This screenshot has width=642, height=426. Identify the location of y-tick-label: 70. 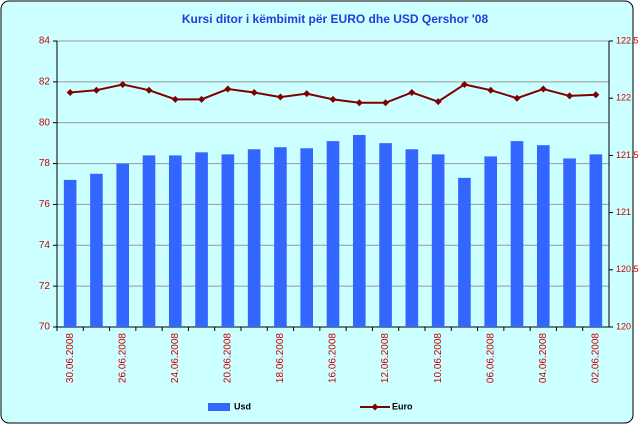
(45, 327).